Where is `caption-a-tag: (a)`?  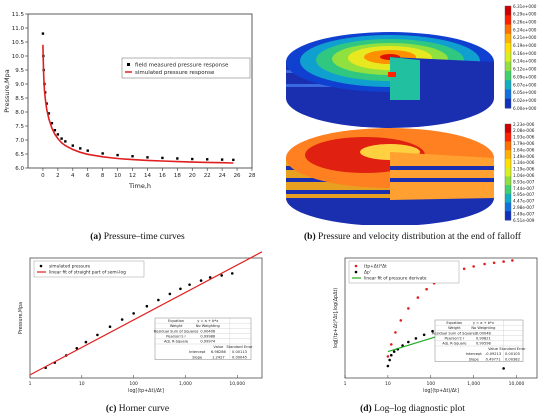 caption-a-tag: (a) is located at coordinates (96, 237).